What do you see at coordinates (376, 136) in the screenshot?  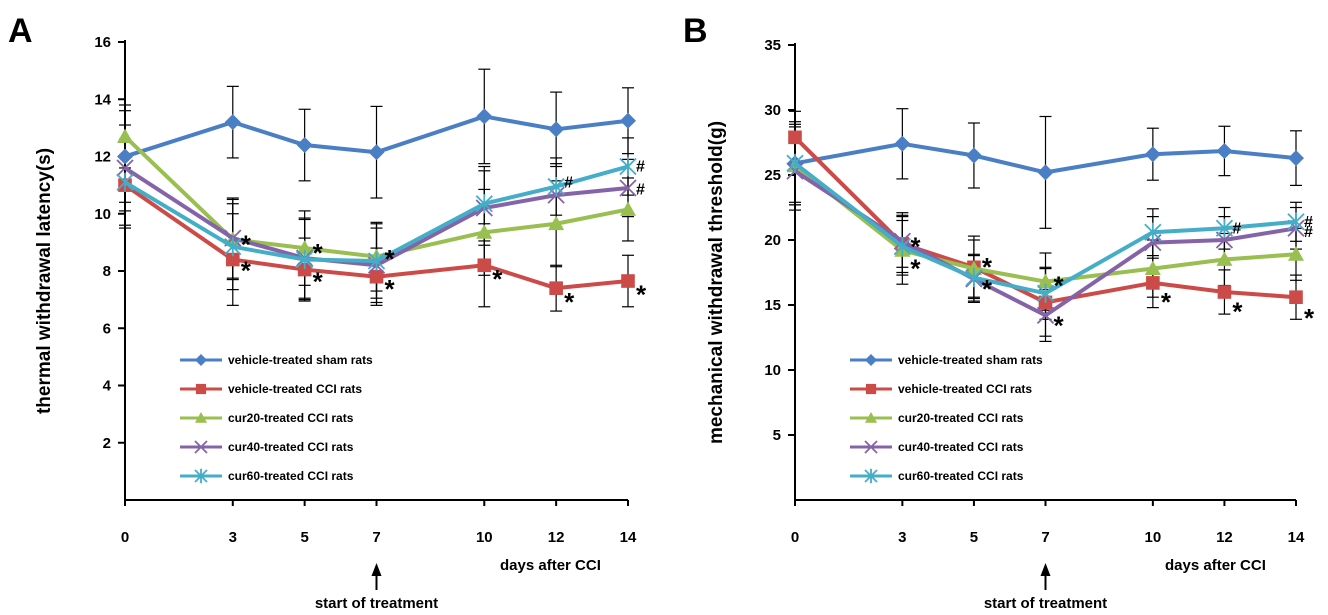 I see `series-vehicle_sham` at bounding box center [376, 136].